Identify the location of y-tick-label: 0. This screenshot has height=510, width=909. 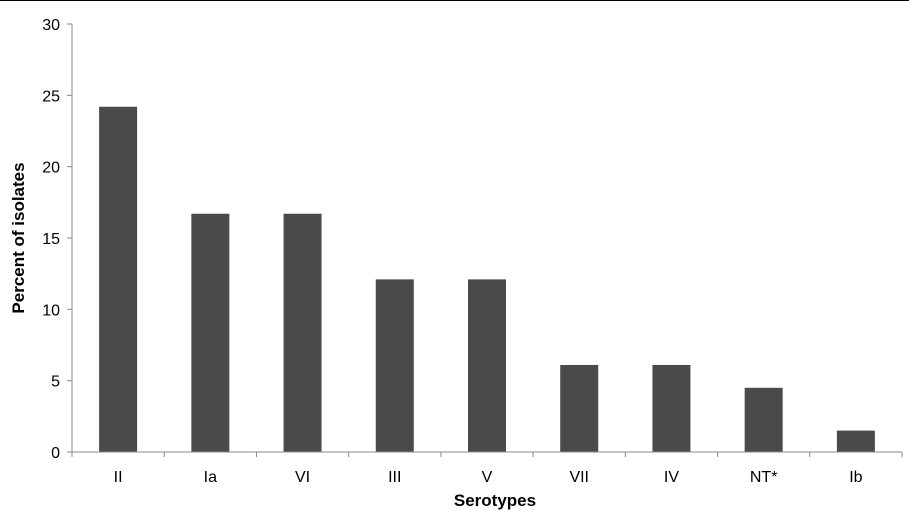
(55, 453).